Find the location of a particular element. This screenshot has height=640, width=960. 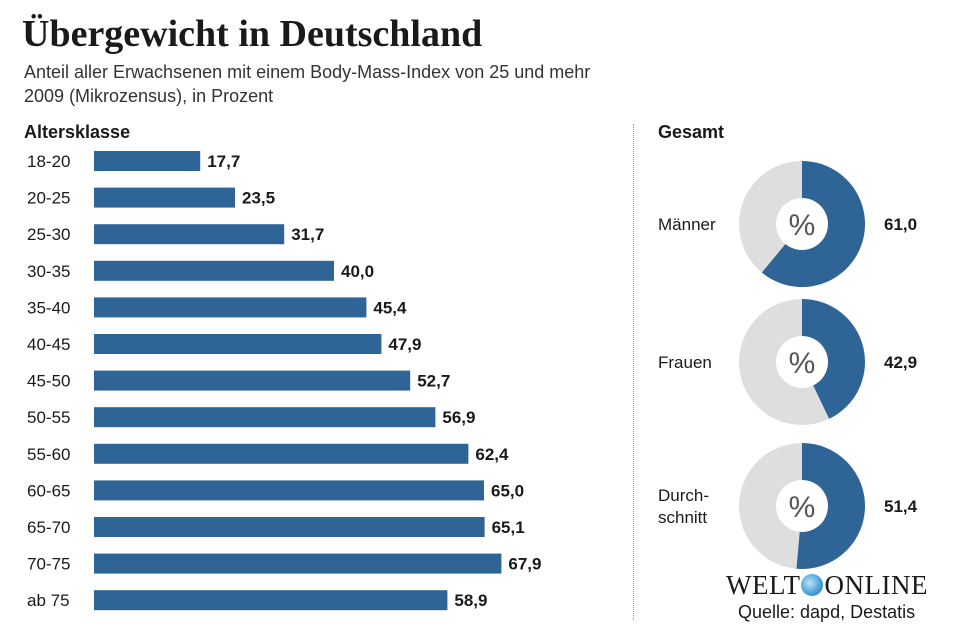

category-label: 55-60 is located at coordinates (48, 454).